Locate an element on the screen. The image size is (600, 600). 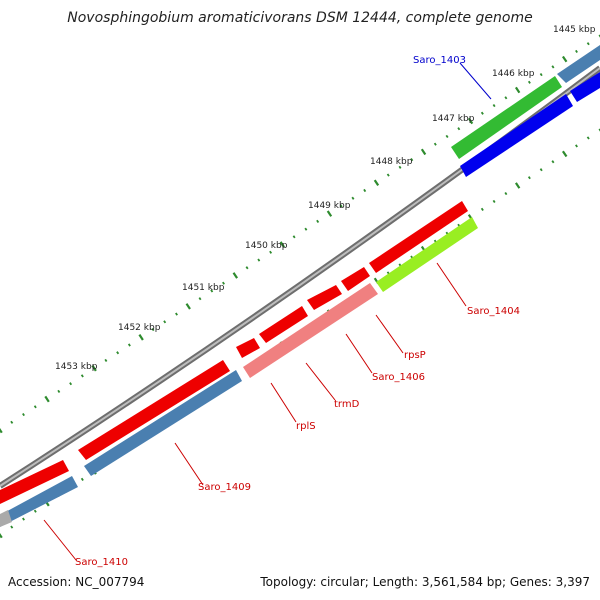
scale-label: 1448 kbp is located at coordinates (391, 162).